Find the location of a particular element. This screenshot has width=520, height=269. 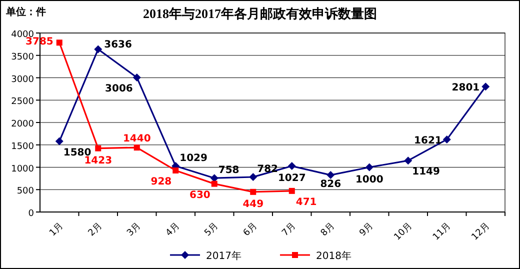

x-tick-label: 8月 is located at coordinates (328, 230).